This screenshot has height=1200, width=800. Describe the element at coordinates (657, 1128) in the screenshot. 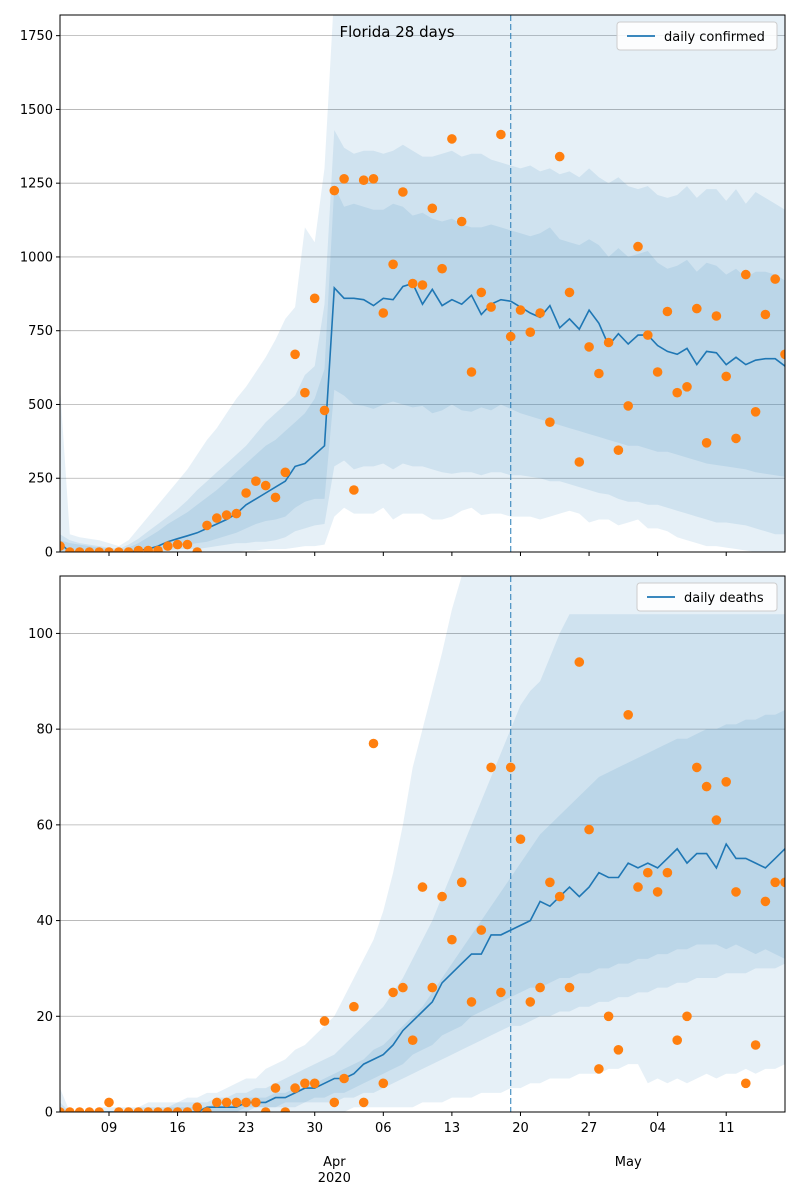

I see `x-tick-label: 04` at that location.